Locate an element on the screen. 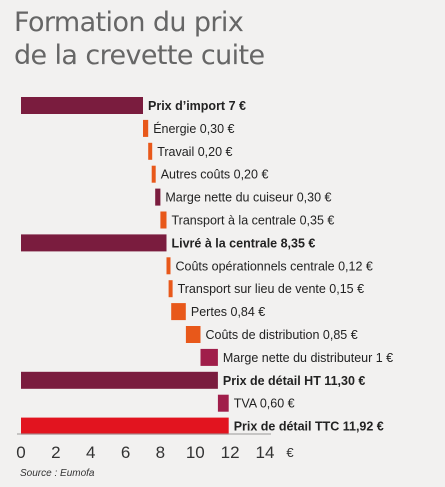  x-tick-label: 14 is located at coordinates (265, 452).